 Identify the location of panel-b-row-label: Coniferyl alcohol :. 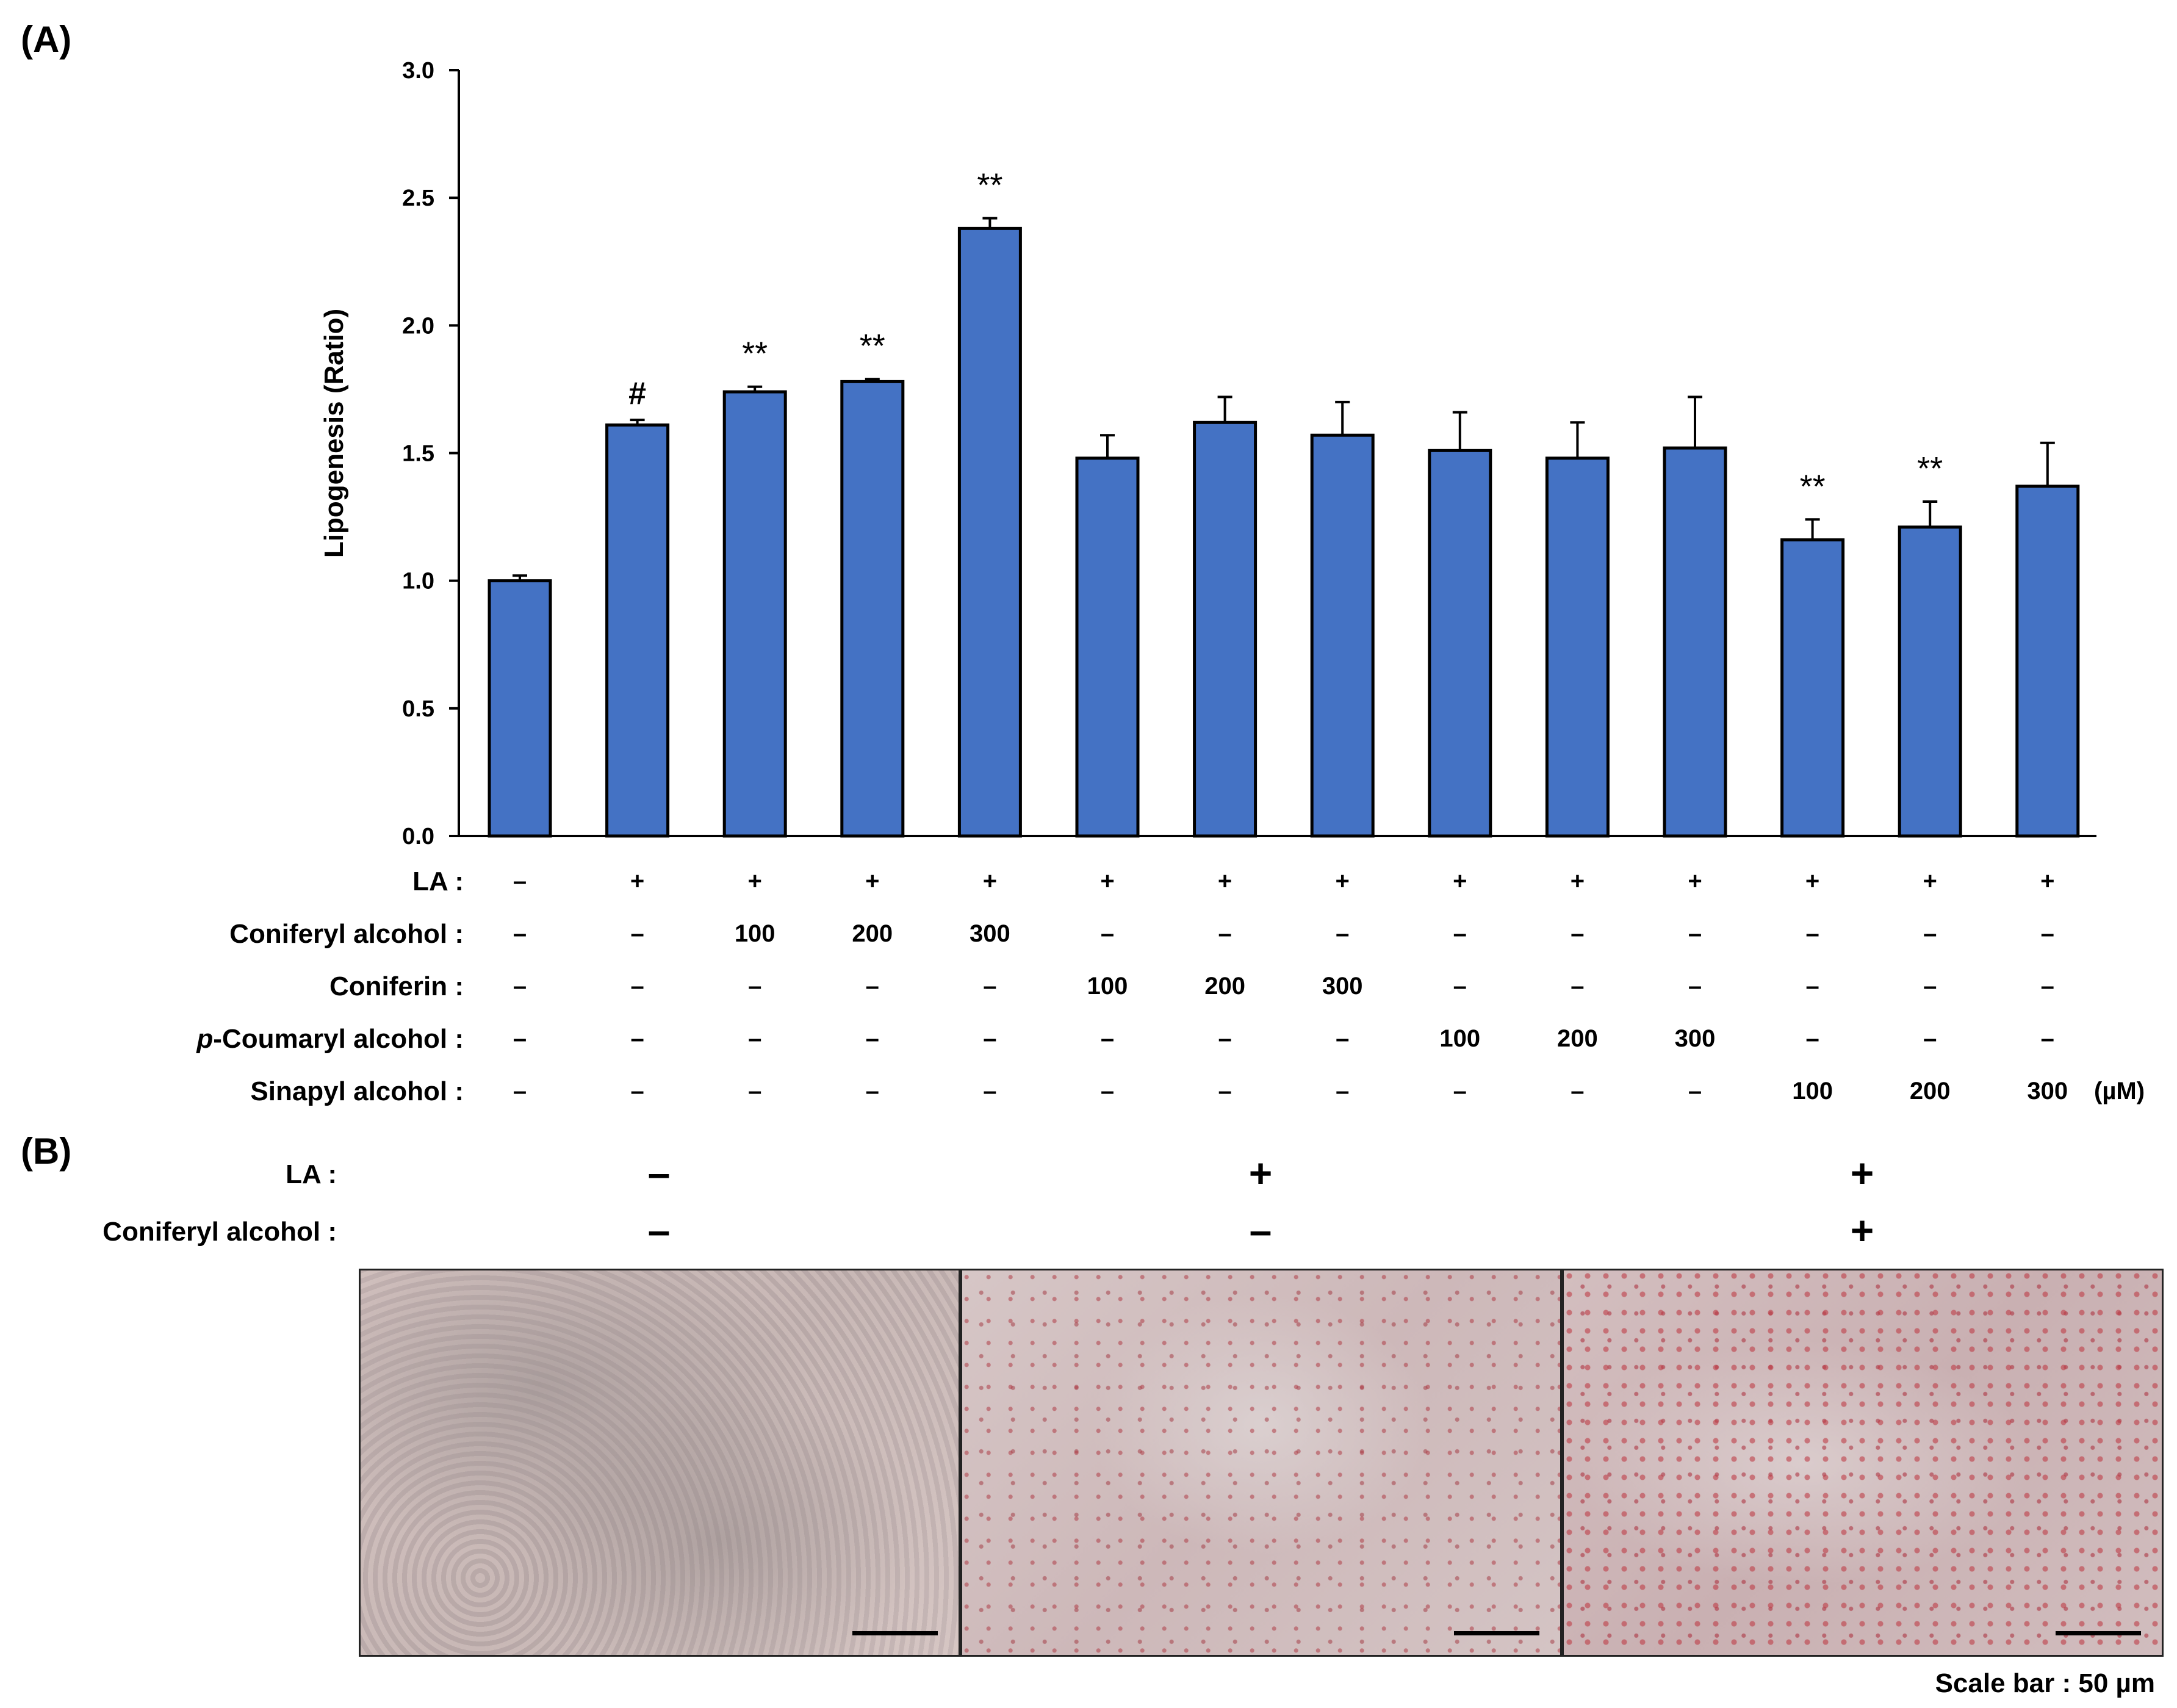
(220, 1232).